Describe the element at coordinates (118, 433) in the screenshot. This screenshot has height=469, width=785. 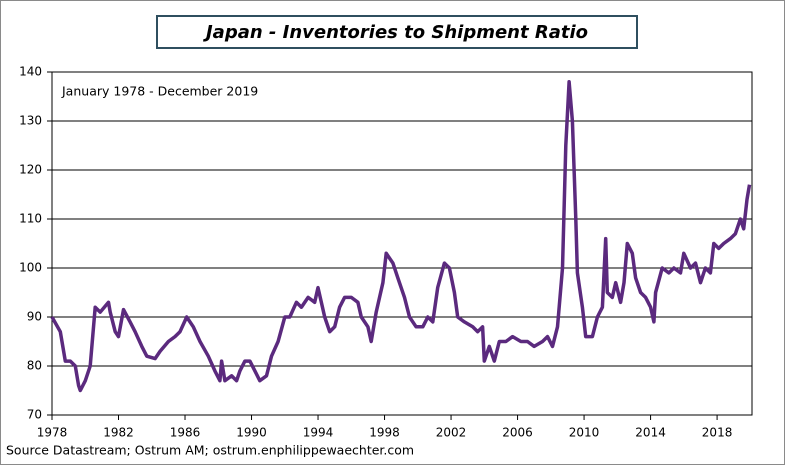
I see `x-tick-label: 1982` at that location.